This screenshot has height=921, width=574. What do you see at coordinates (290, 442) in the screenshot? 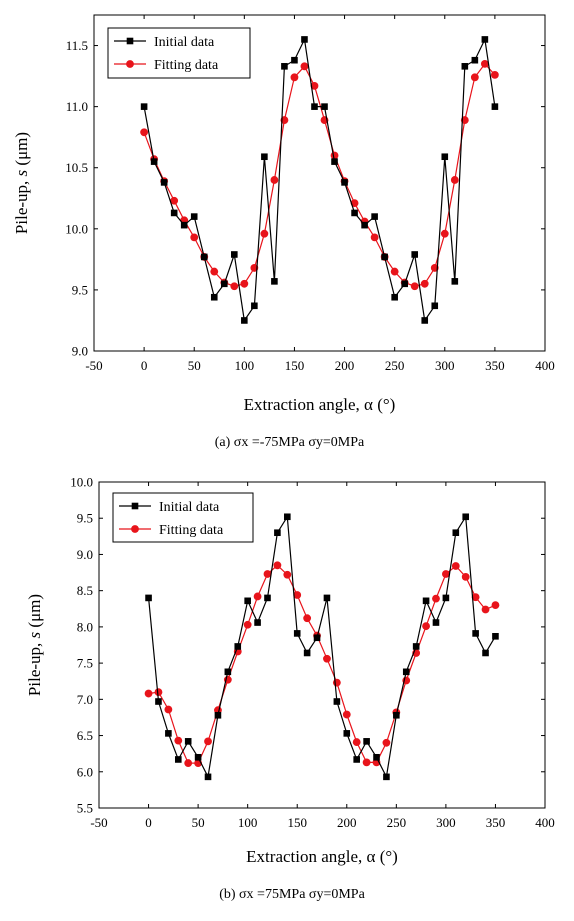
I see `figure-caption: (a) σx =-75MPa σy=0MPa` at bounding box center [290, 442].